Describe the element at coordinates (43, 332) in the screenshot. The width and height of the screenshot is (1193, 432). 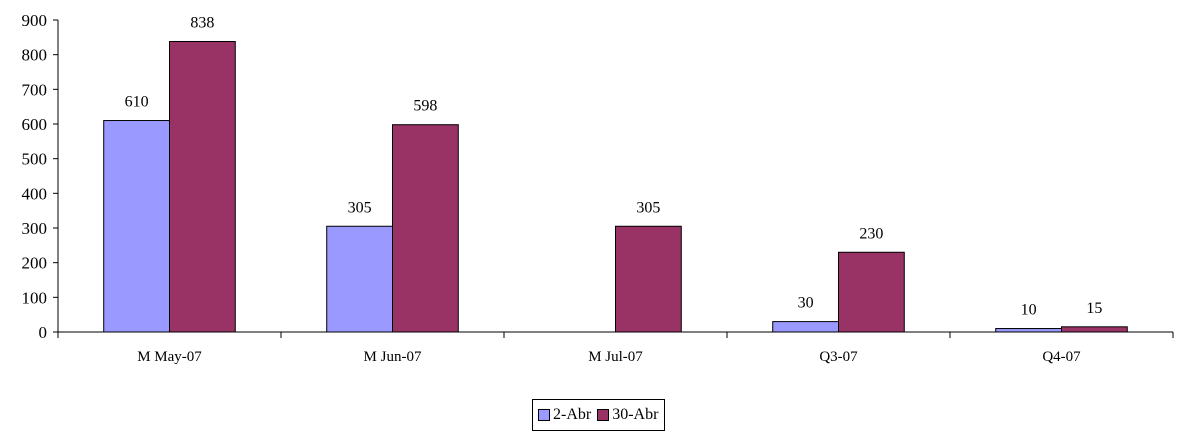
I see `y-tick-label: 0` at that location.